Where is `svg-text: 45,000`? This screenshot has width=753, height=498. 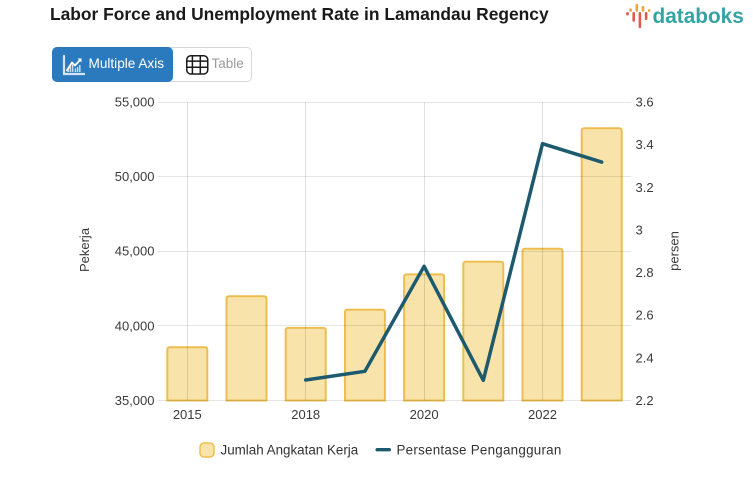 svg-text: 45,000 is located at coordinates (135, 251).